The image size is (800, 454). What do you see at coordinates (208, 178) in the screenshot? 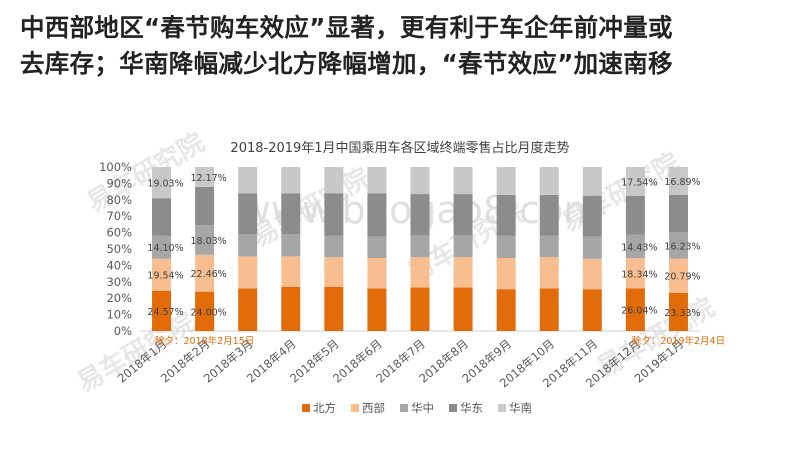
I see `data-label: 12.17%` at bounding box center [208, 178].